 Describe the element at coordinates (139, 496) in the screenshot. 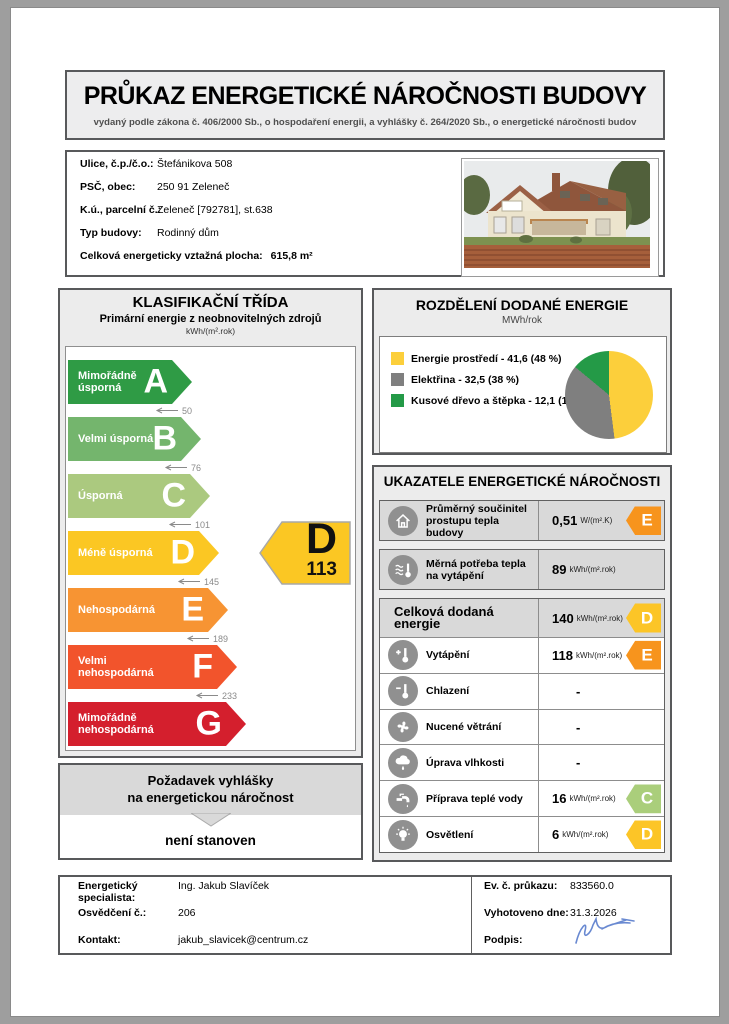

I see `class-arrow-c: Úsporná C` at that location.